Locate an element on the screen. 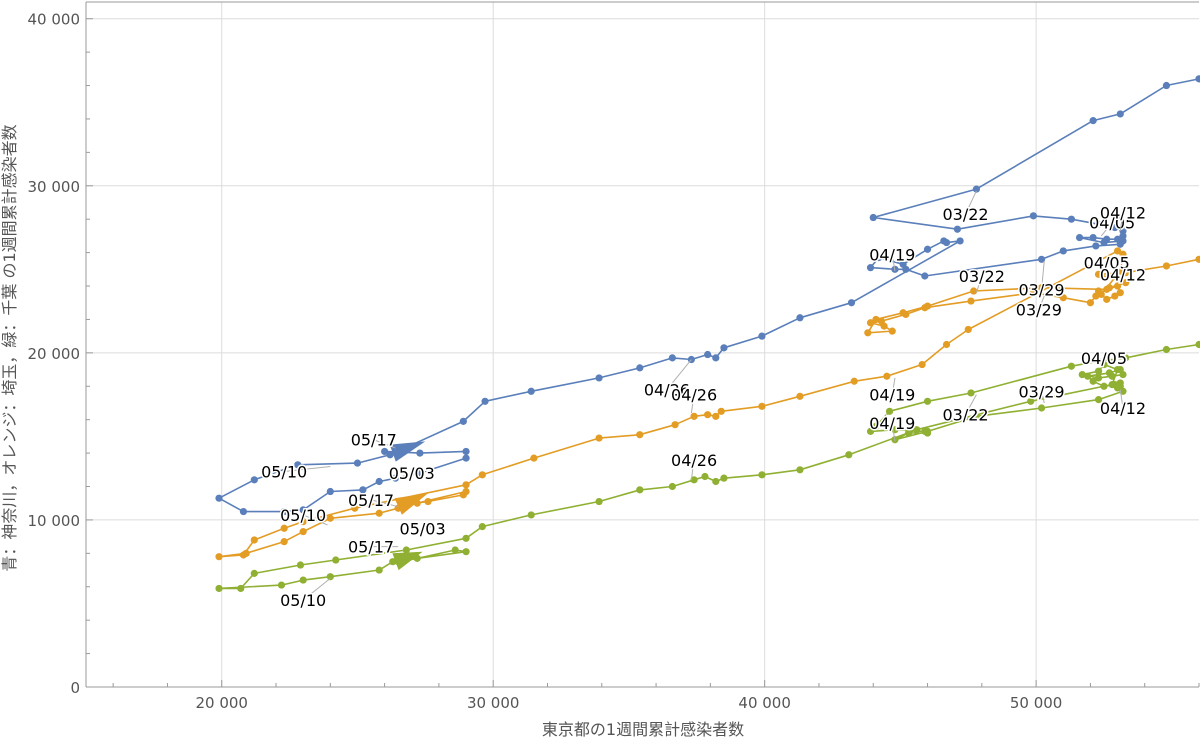 This screenshot has height=742, width=1200. x-tick-label: 30 000 is located at coordinates (493, 703).